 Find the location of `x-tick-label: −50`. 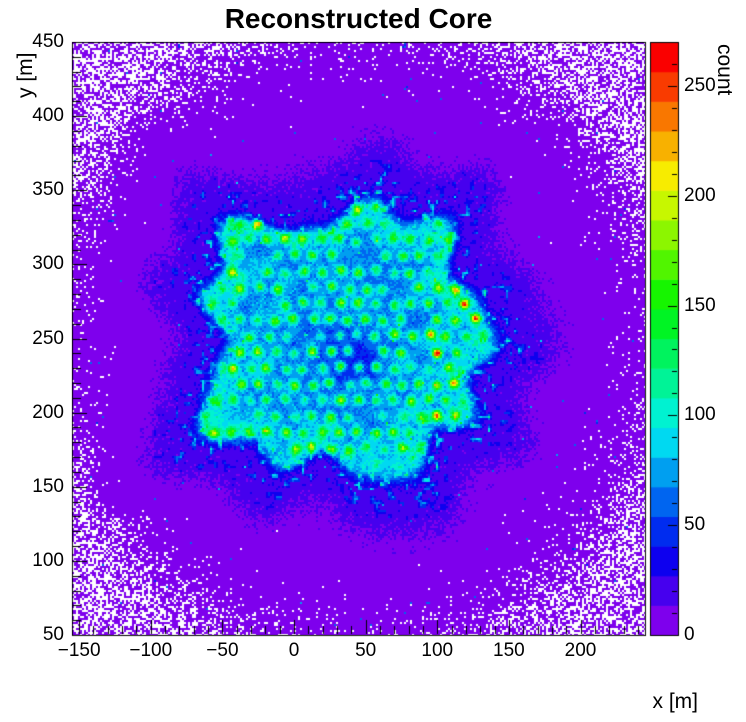

x-tick-label: −50 is located at coordinates (222, 650).